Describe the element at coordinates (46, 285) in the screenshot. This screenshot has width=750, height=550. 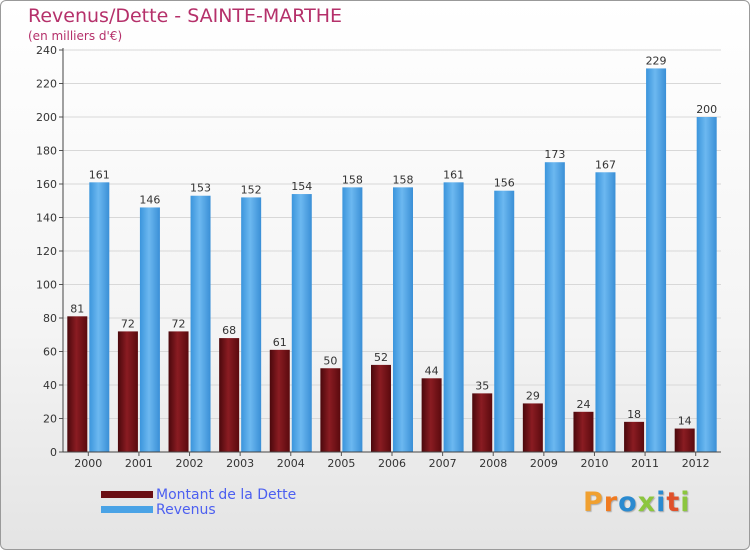
I see `y-tick-label: 100` at that location.